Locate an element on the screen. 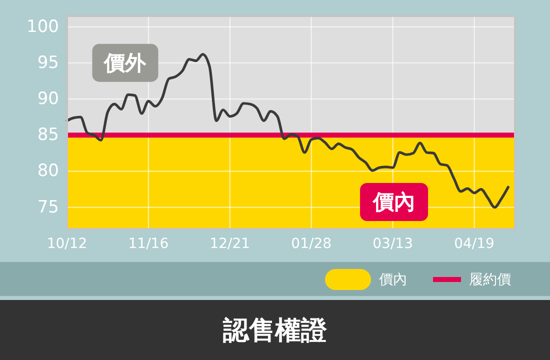 The height and width of the screenshot is (360, 550). y-tick-label: 95 is located at coordinates (48, 62).